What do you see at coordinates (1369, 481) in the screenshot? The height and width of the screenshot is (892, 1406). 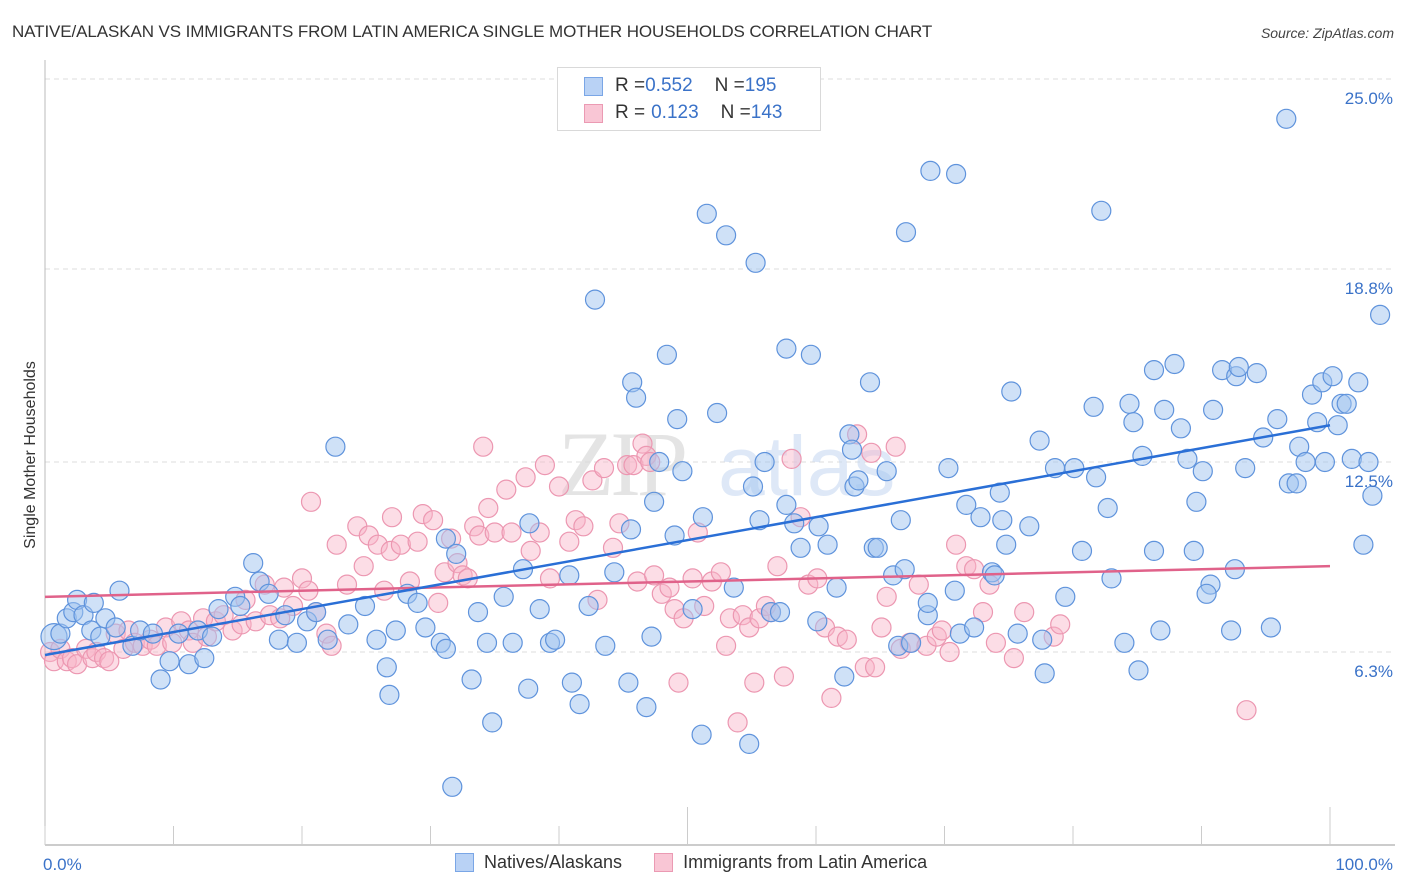 I see `y-tick-label: 12.5%` at bounding box center [1369, 481].